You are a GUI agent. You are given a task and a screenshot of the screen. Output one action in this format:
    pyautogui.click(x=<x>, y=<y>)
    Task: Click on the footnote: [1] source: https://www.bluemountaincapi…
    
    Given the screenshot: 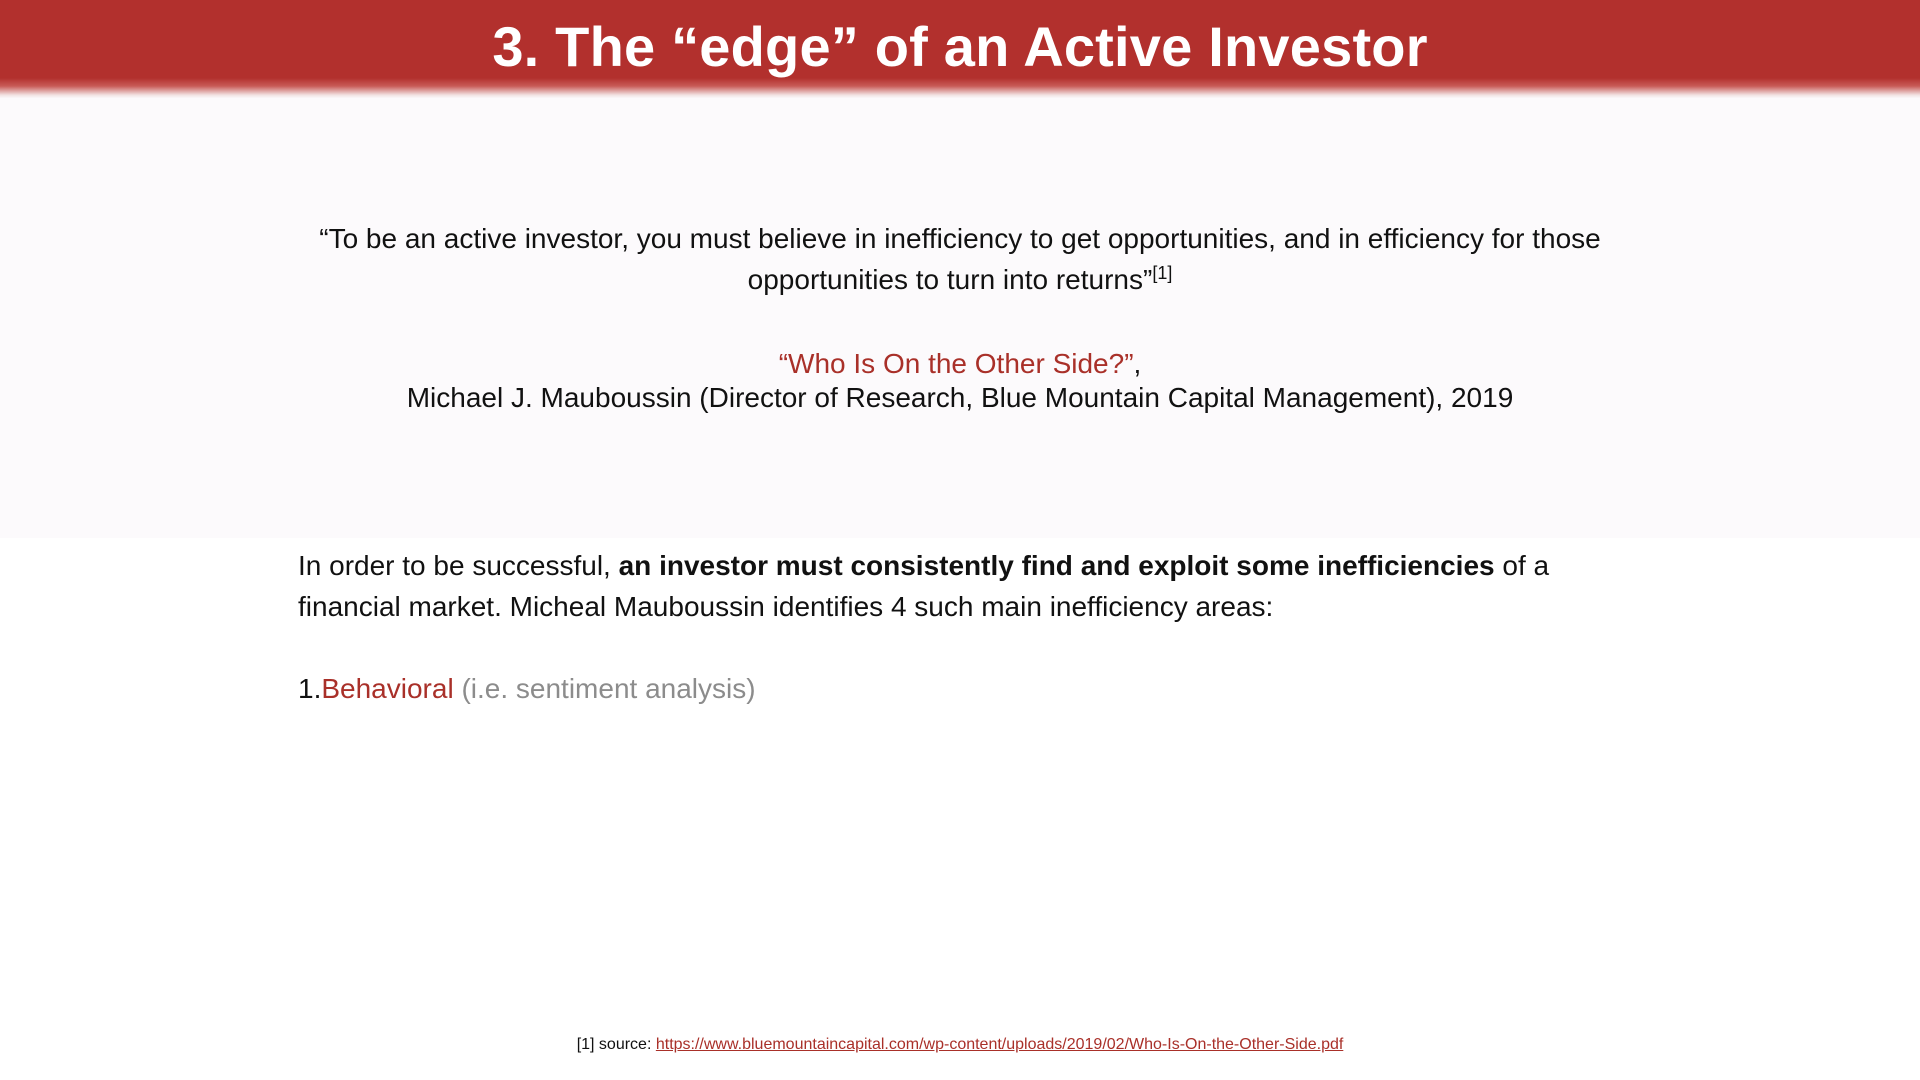 What is the action you would take?
    pyautogui.click(x=960, y=1045)
    